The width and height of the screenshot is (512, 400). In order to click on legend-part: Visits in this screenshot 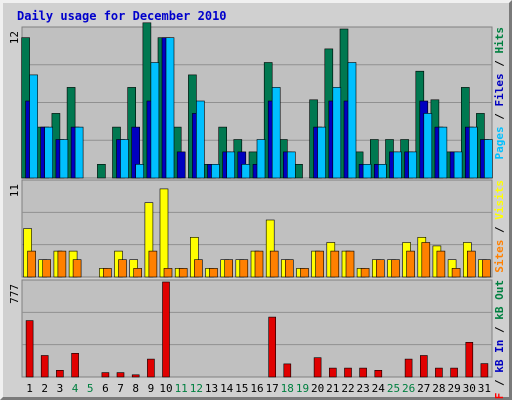, I will do `click(499, 200)`.